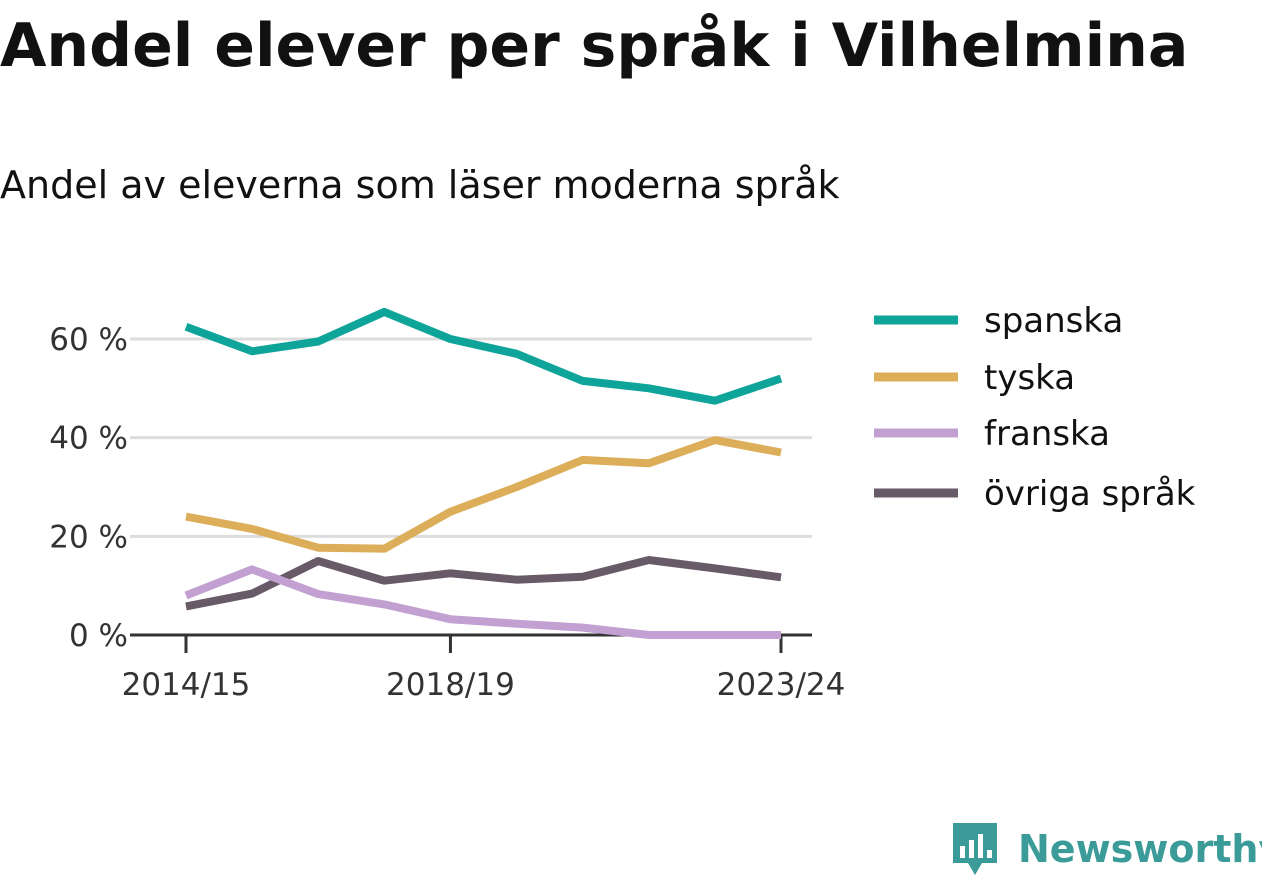 The image size is (1262, 879). Describe the element at coordinates (88, 340) in the screenshot. I see `y-tick-label: 60 %` at that location.